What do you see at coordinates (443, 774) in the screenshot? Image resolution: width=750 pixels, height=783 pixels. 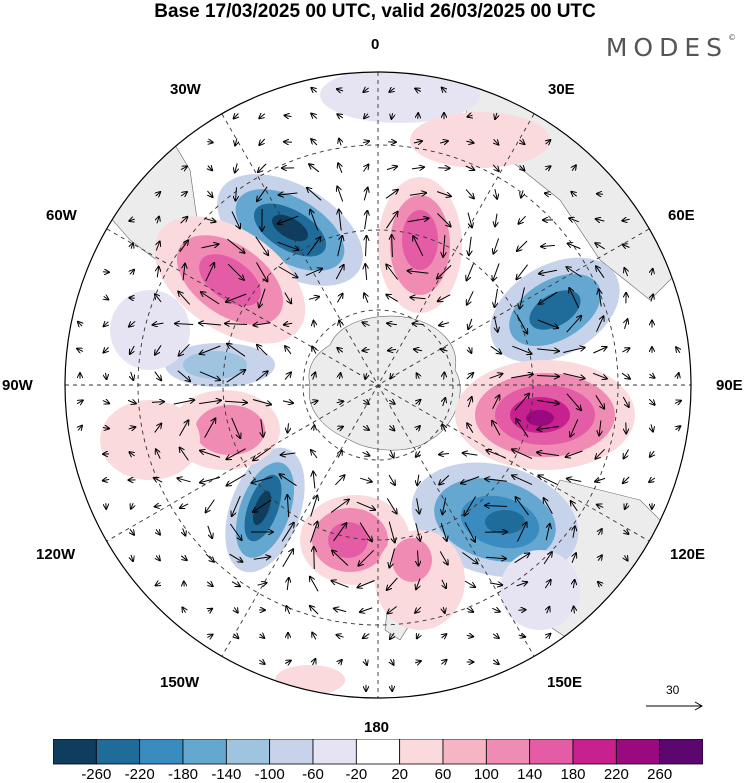 I see `colorbar-tick-label: 60` at bounding box center [443, 774].